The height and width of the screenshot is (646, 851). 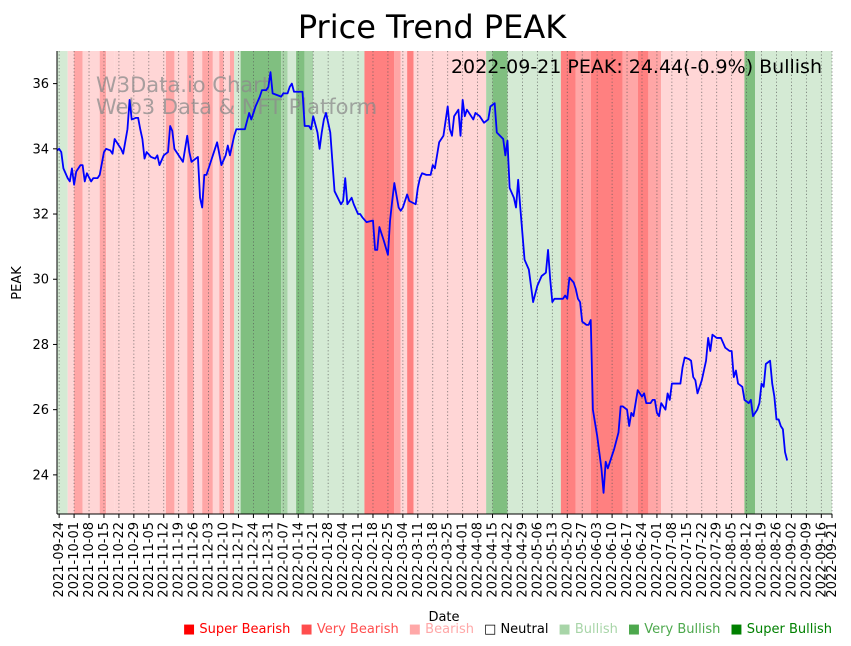 I want to click on x-tick-label-2022-07-22: 2022-07-22, so click(x=702, y=560).